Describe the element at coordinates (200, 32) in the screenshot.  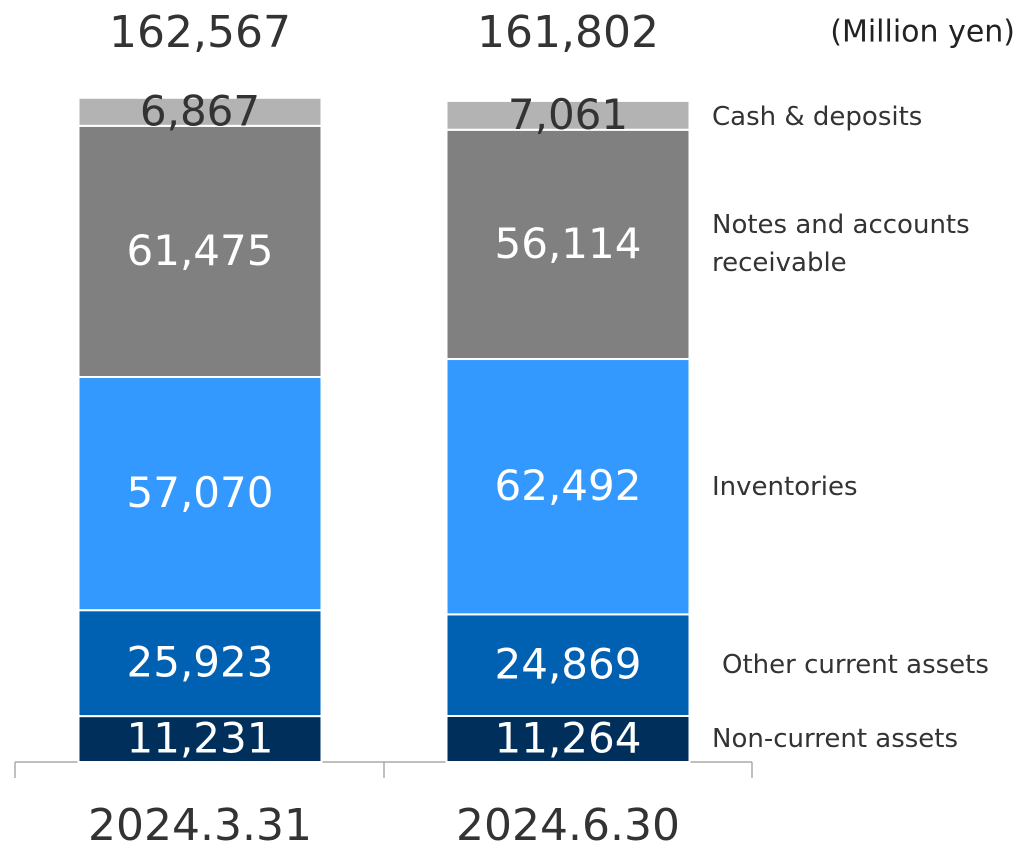
I see `total-label: 162,567` at that location.